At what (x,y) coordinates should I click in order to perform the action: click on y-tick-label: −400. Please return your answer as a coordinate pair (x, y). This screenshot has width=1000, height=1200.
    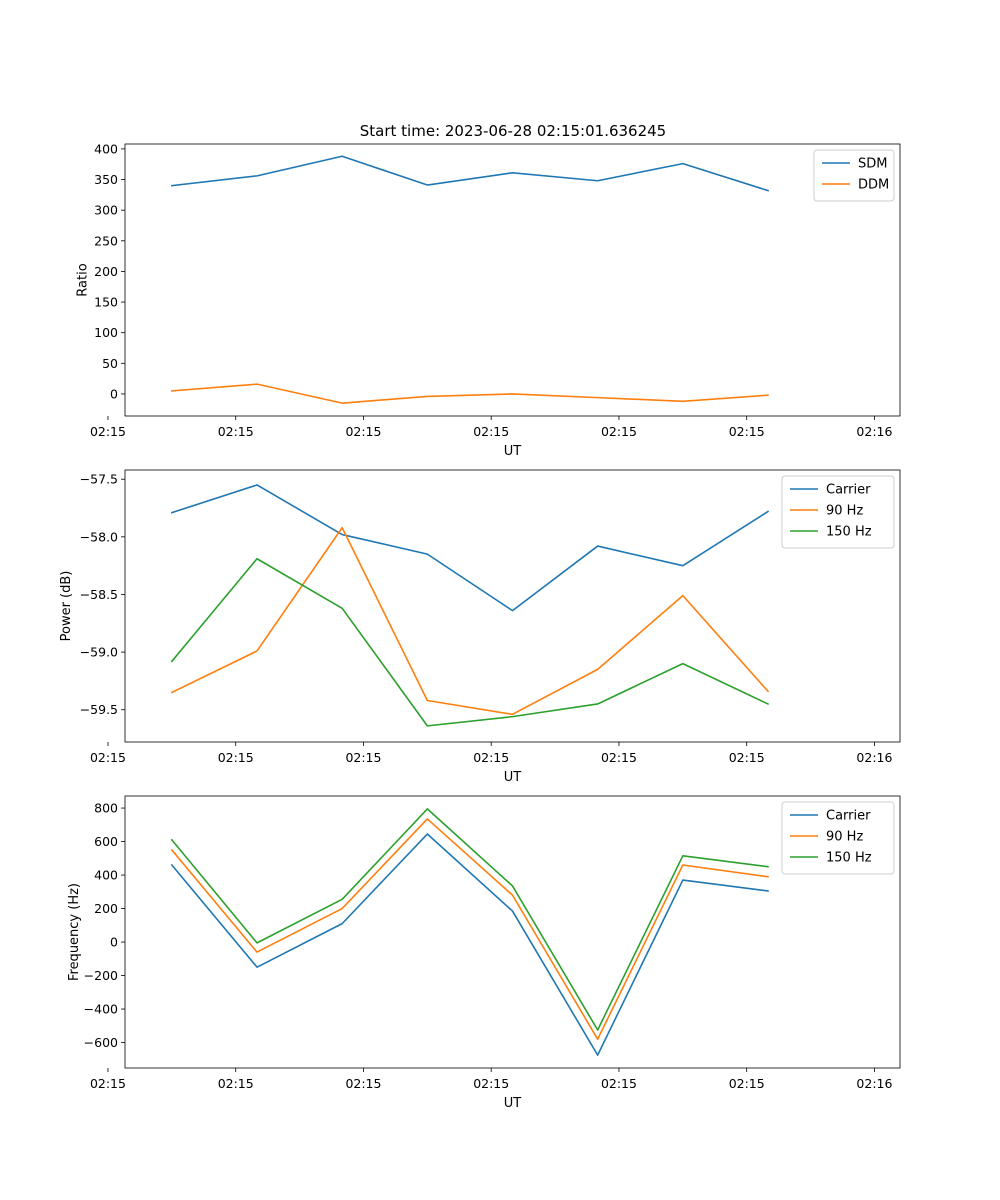
    Looking at the image, I should click on (101, 1009).